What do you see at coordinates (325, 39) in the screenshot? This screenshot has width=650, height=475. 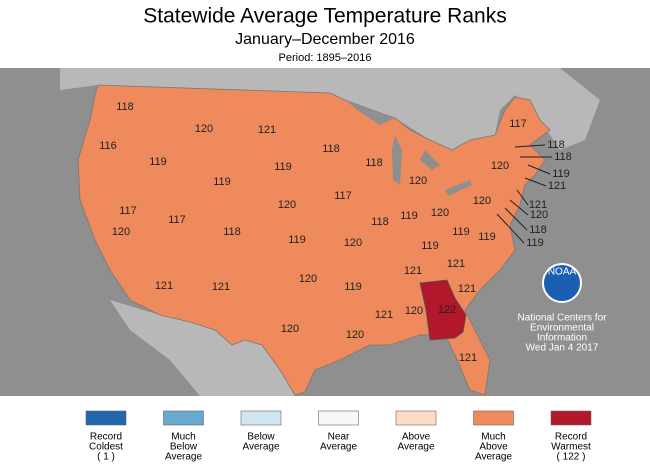 I see `subtitle: January–December 2016` at bounding box center [325, 39].